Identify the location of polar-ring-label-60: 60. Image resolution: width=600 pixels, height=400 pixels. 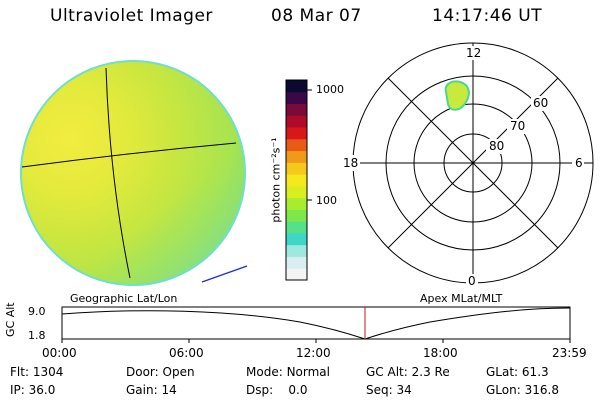
(541, 103).